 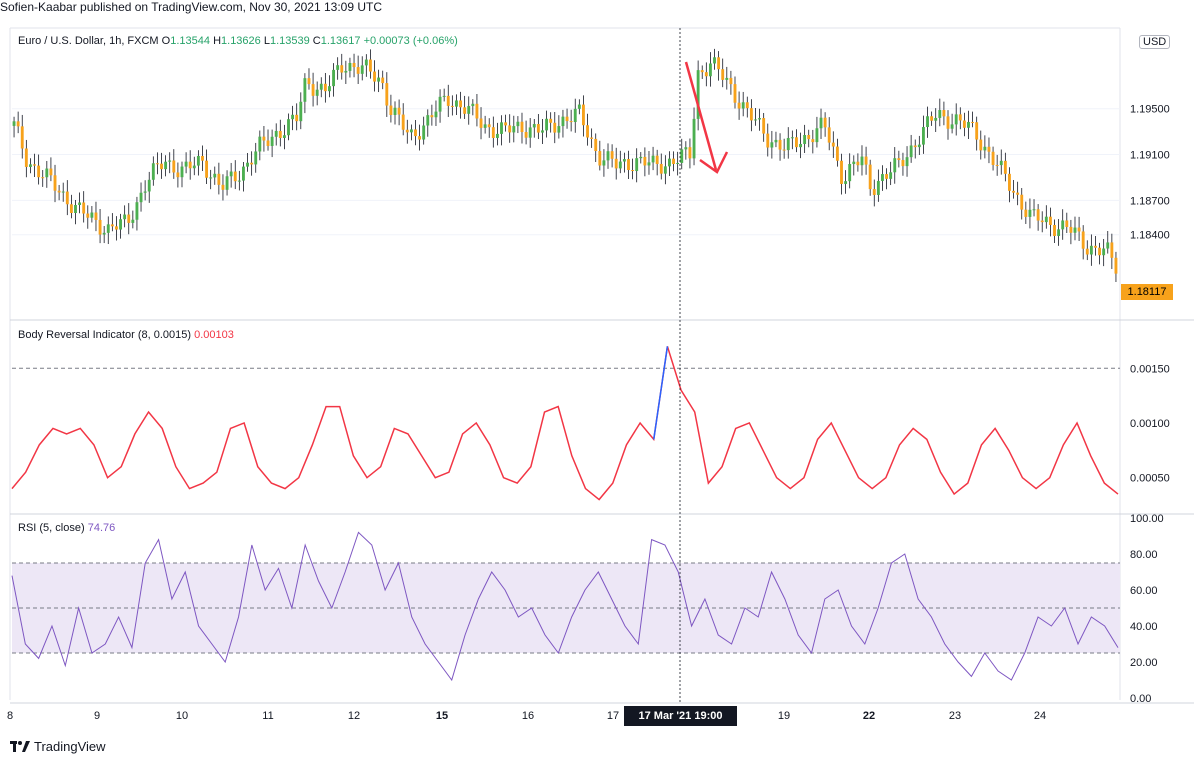 I want to click on last-price-badge: 1.18117, so click(x=1147, y=292).